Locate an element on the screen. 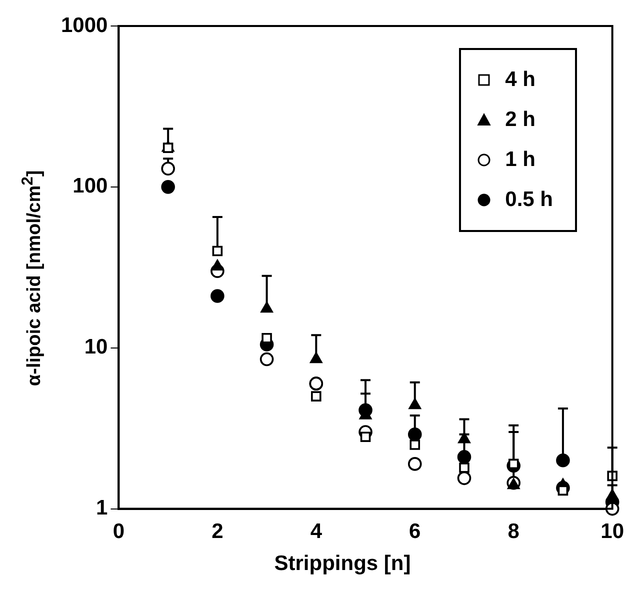 This screenshot has width=635, height=604. y-tick-label: 1 is located at coordinates (102, 508).